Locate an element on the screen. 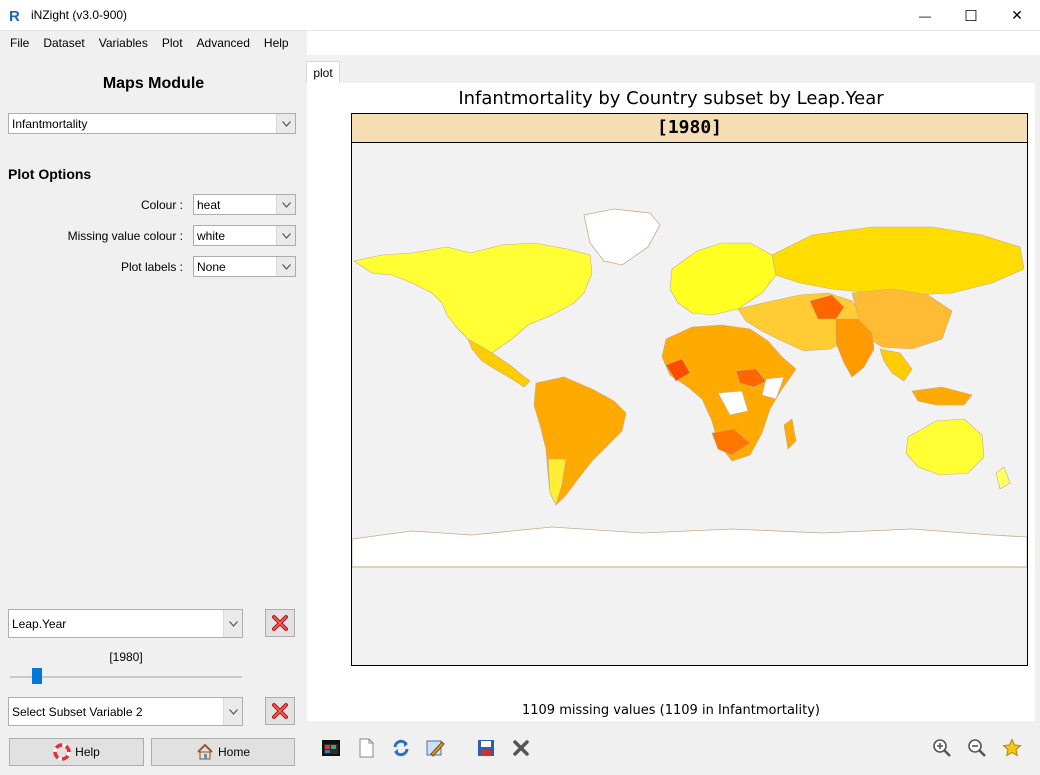 The width and height of the screenshot is (1040, 775). help-button: Help is located at coordinates (76, 752).